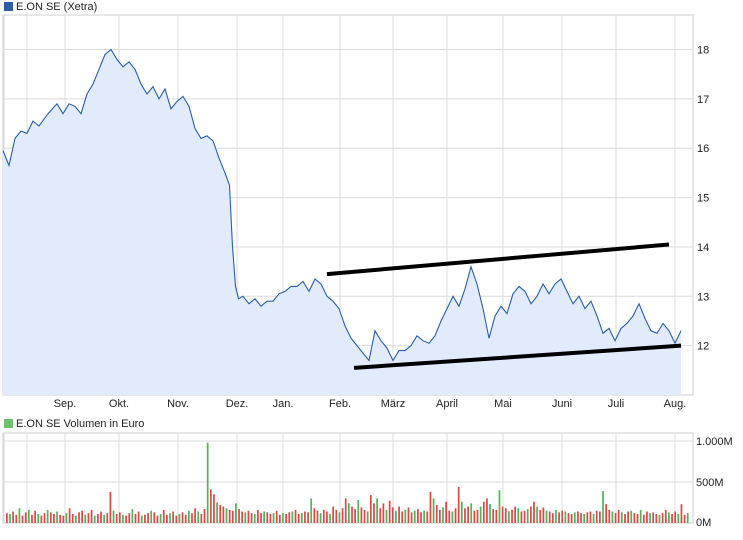 This screenshot has height=540, width=743. What do you see at coordinates (65, 404) in the screenshot?
I see `price-x-tick-label: Sep.` at bounding box center [65, 404].